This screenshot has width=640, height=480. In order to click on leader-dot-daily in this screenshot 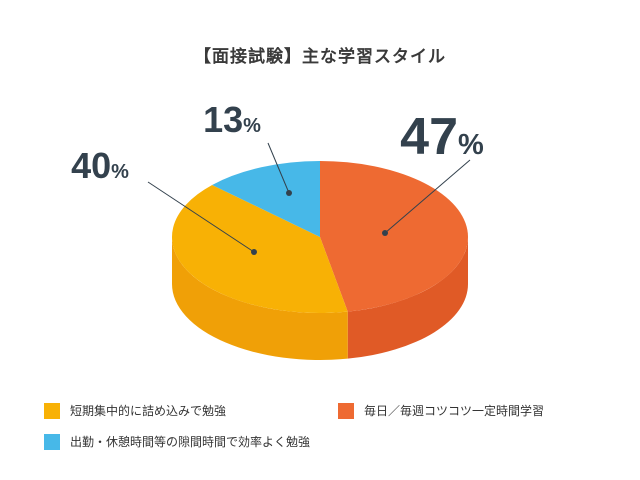, I will do `click(385, 233)`.